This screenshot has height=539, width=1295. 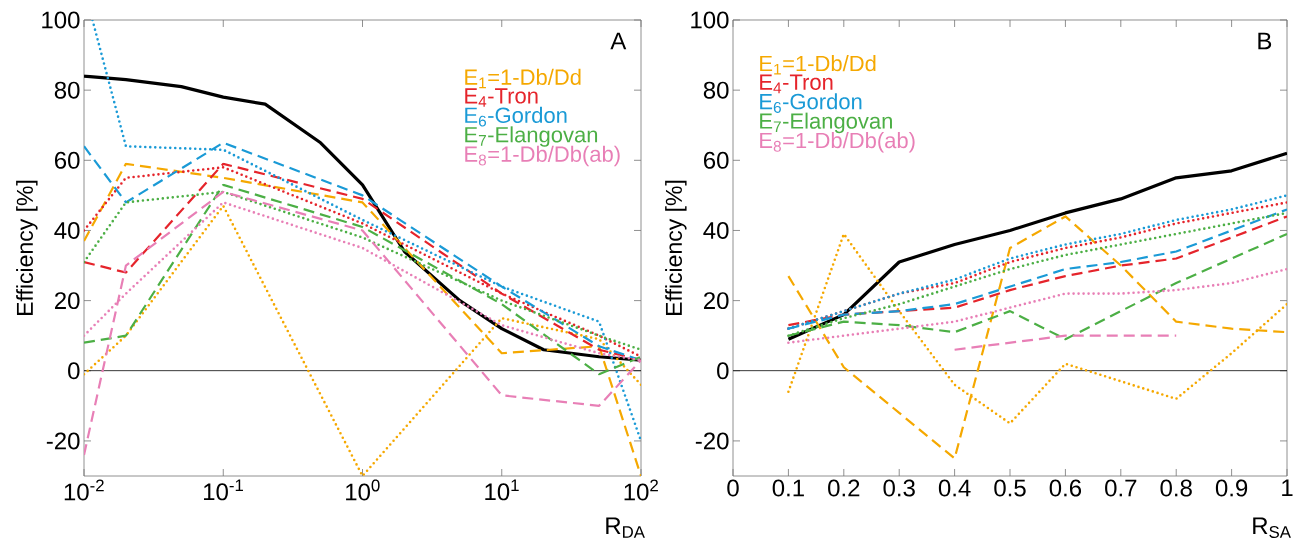 I want to click on x-axis-title: R$_{SA}$, so click(x=1272, y=527).